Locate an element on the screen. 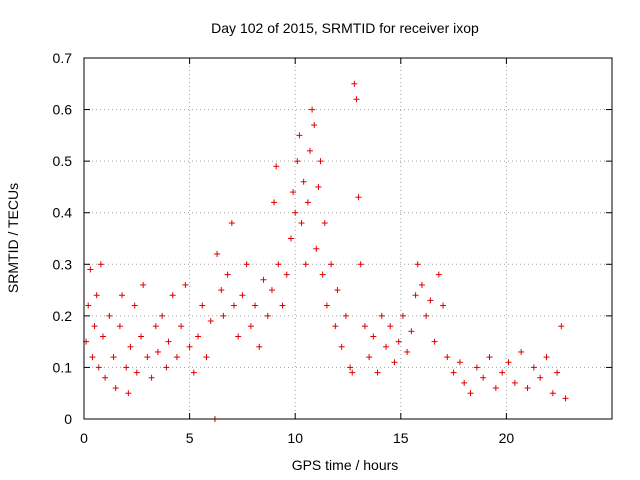 This screenshot has height=480, width=640. x-tick-label: 15 is located at coordinates (401, 438).